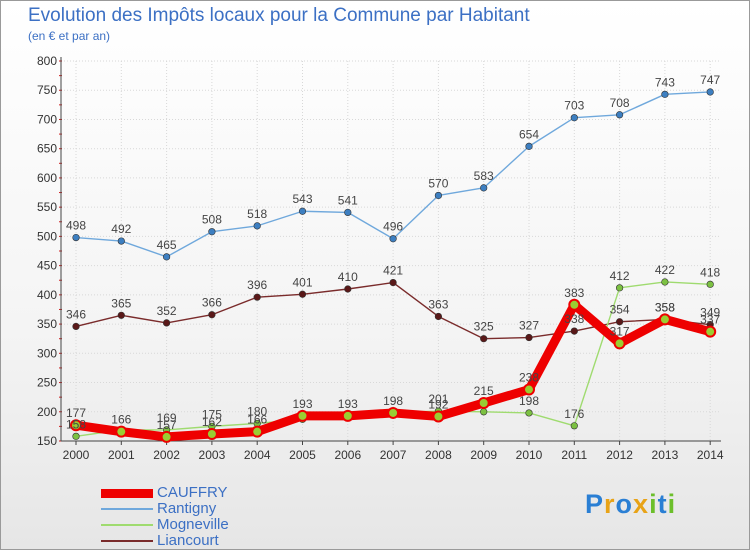 The width and height of the screenshot is (750, 550). What do you see at coordinates (76, 413) in the screenshot?
I see `data-label-cauffry: 177` at bounding box center [76, 413].